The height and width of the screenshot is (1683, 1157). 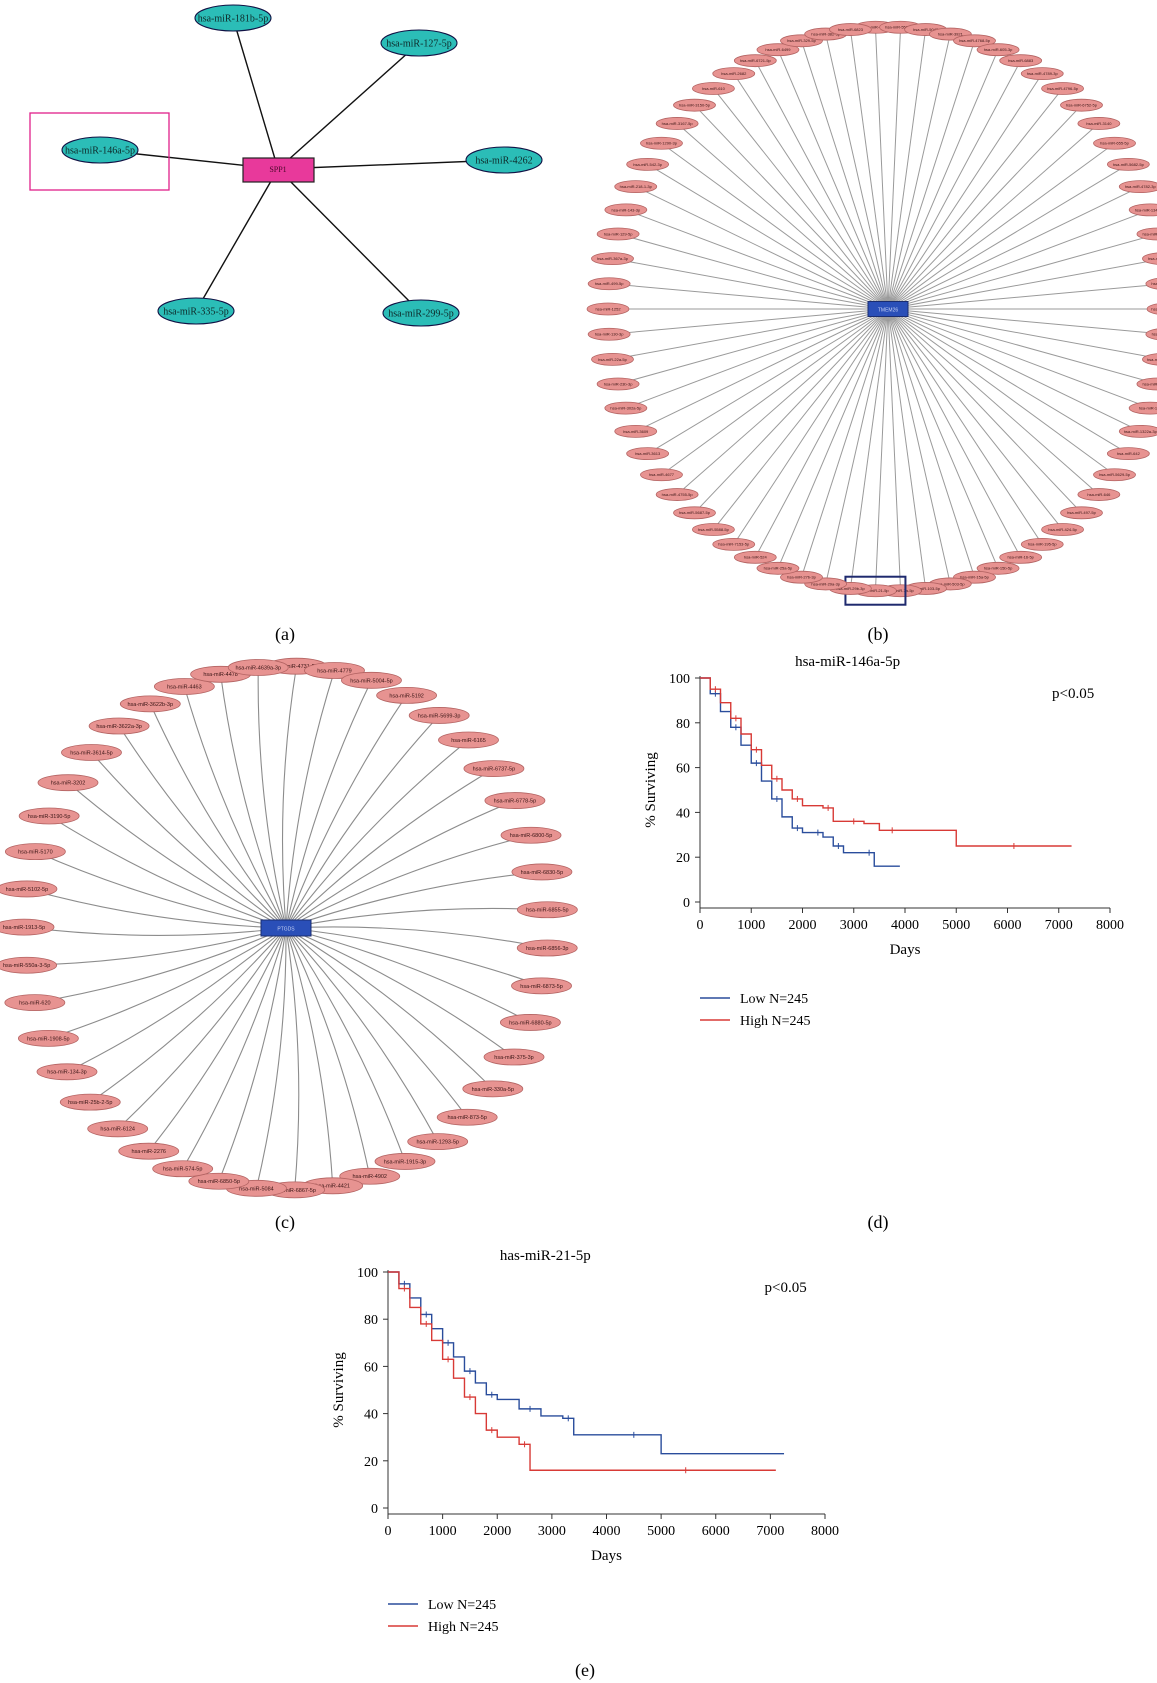 I want to click on mirna-node: hsa-miR-6880-5p, so click(x=530, y=1022).